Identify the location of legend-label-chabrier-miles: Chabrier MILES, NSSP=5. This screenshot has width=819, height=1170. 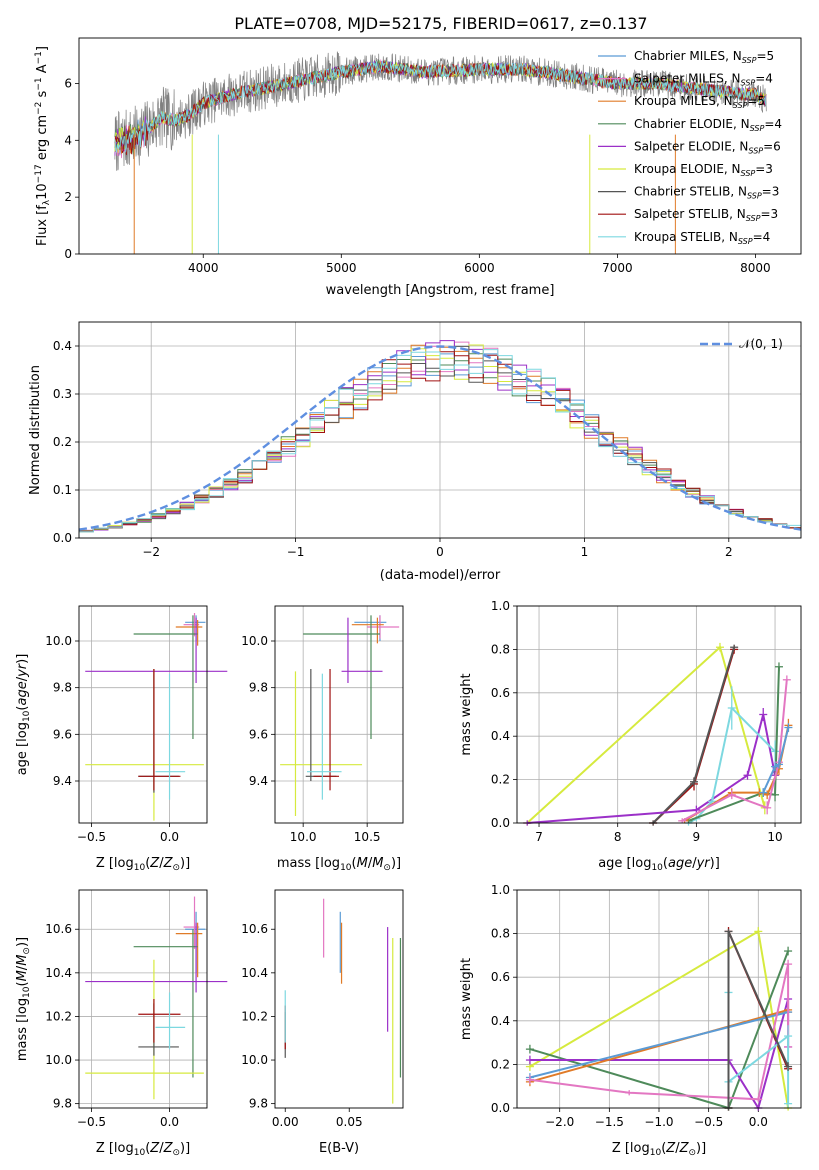
(704, 57).